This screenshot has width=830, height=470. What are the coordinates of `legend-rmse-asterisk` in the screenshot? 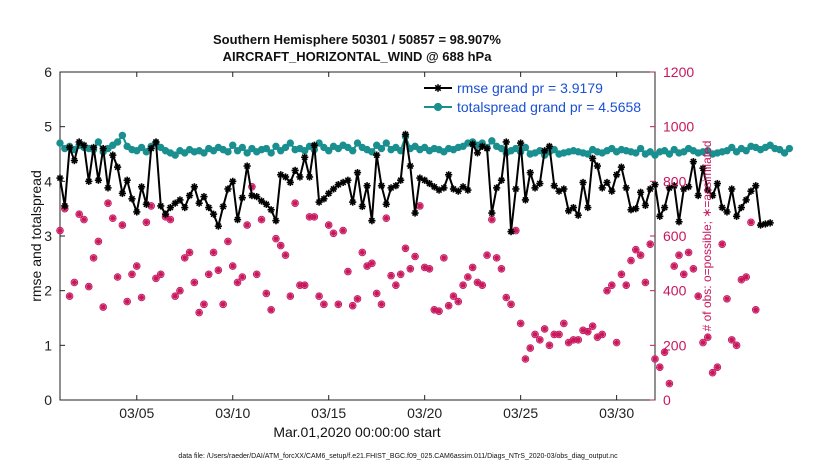 It's located at (438, 88).